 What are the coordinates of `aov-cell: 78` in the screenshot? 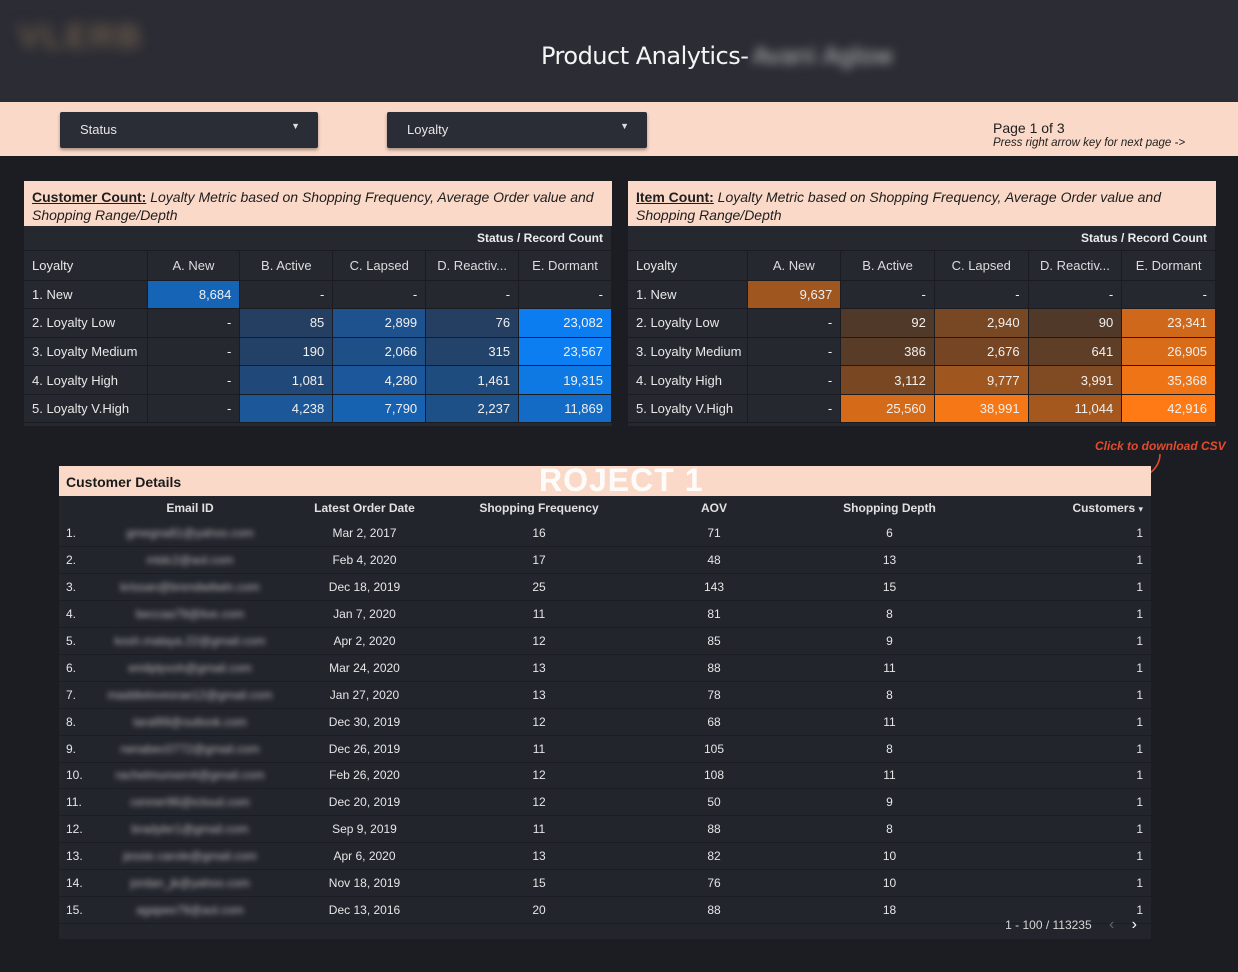 It's located at (714, 695).